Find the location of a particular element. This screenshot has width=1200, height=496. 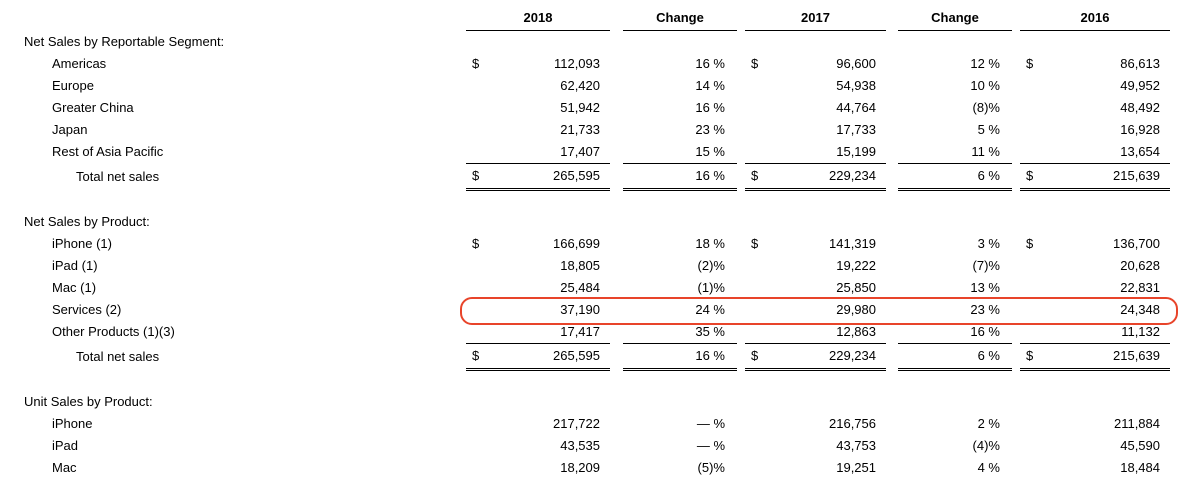

change-2017: (4)% is located at coordinates (986, 445).